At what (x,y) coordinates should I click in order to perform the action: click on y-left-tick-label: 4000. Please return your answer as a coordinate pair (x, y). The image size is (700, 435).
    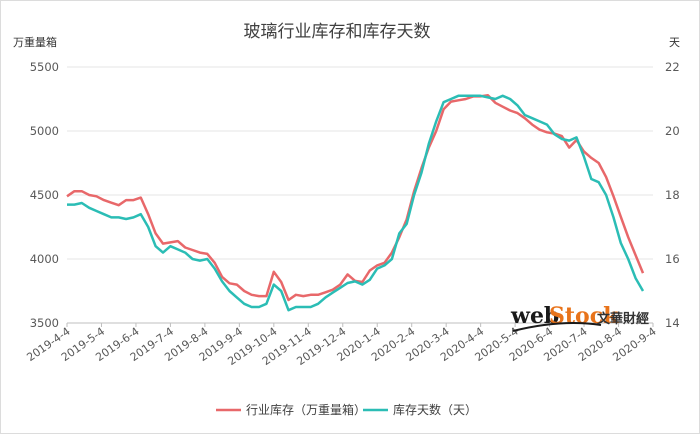
    Looking at the image, I should click on (44, 259).